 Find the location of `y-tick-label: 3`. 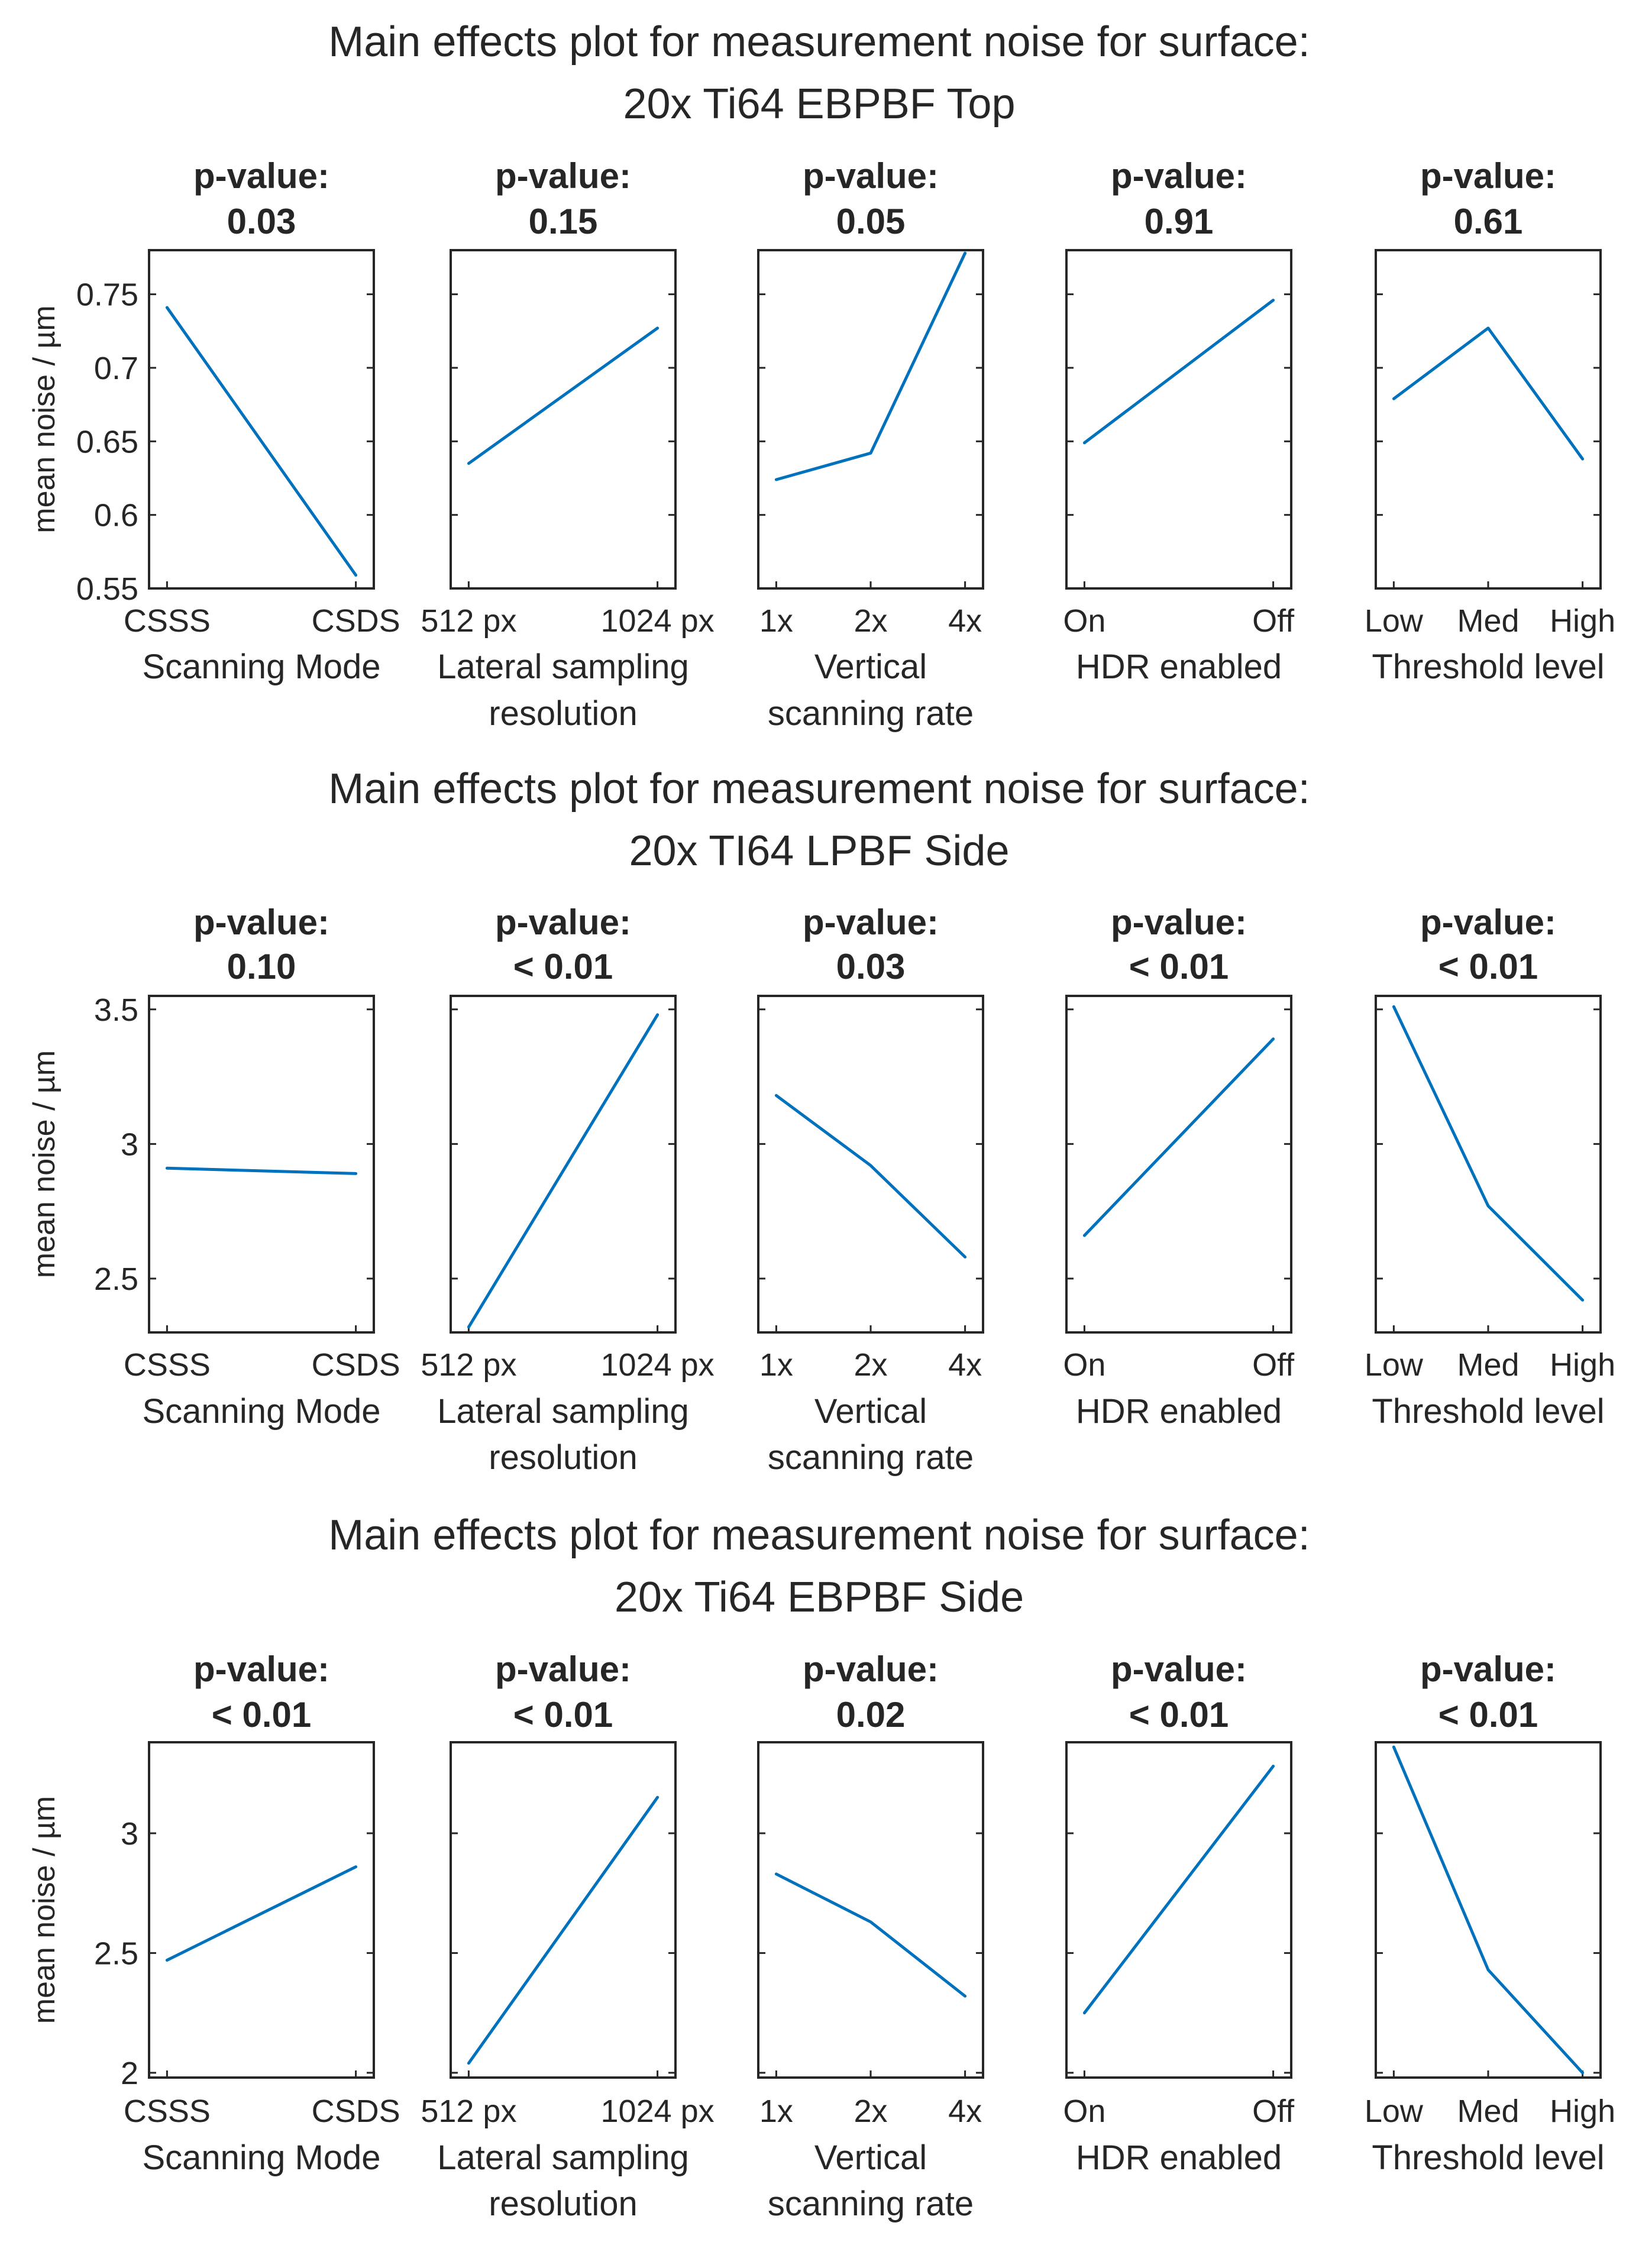

y-tick-label: 3 is located at coordinates (129, 1834).